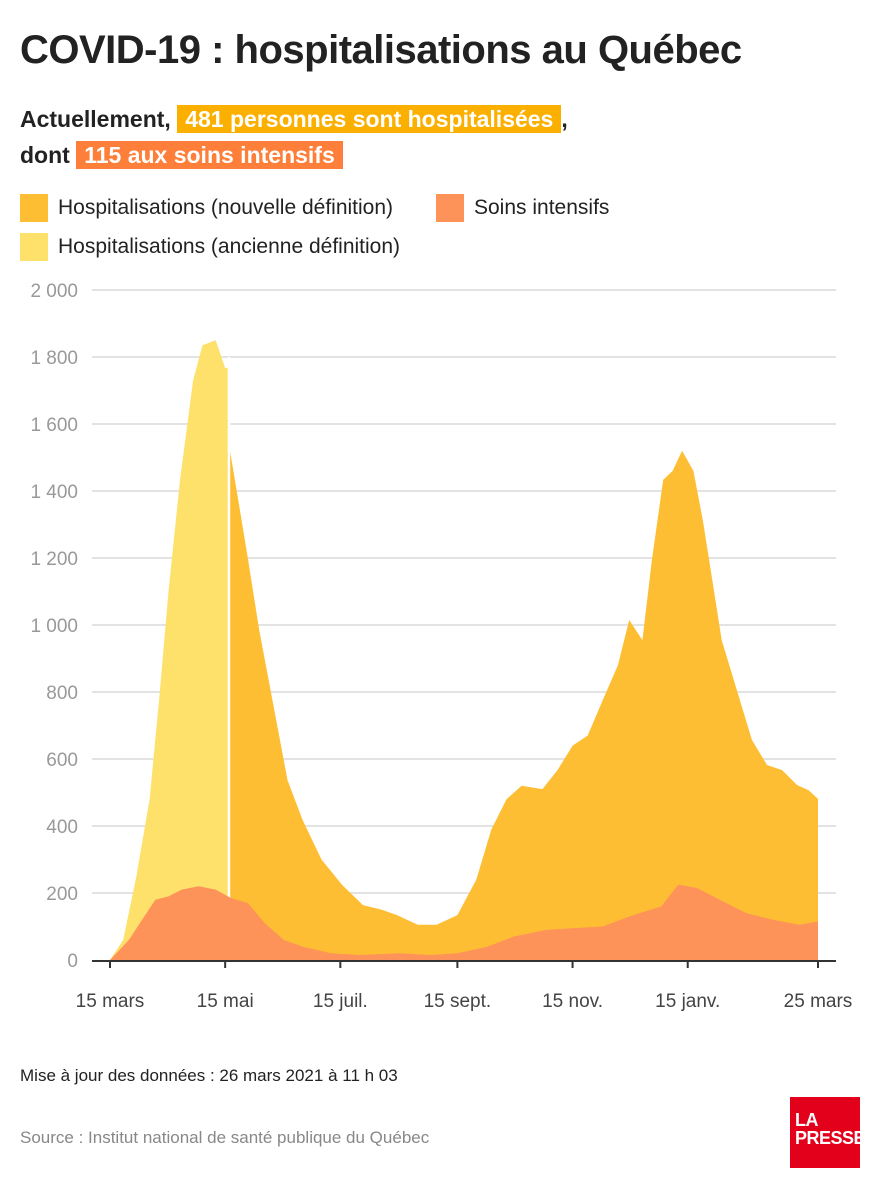 Image resolution: width=880 pixels, height=1200 pixels. Describe the element at coordinates (54, 626) in the screenshot. I see `y-tick-label: 1 000` at that location.